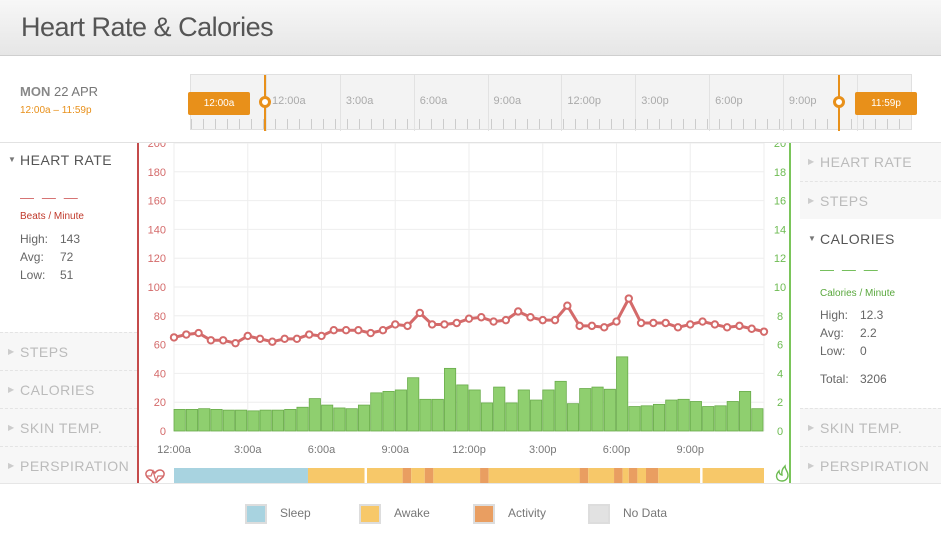  What do you see at coordinates (322, 450) in the screenshot?
I see `x-tick-label: 6:00a` at bounding box center [322, 450].